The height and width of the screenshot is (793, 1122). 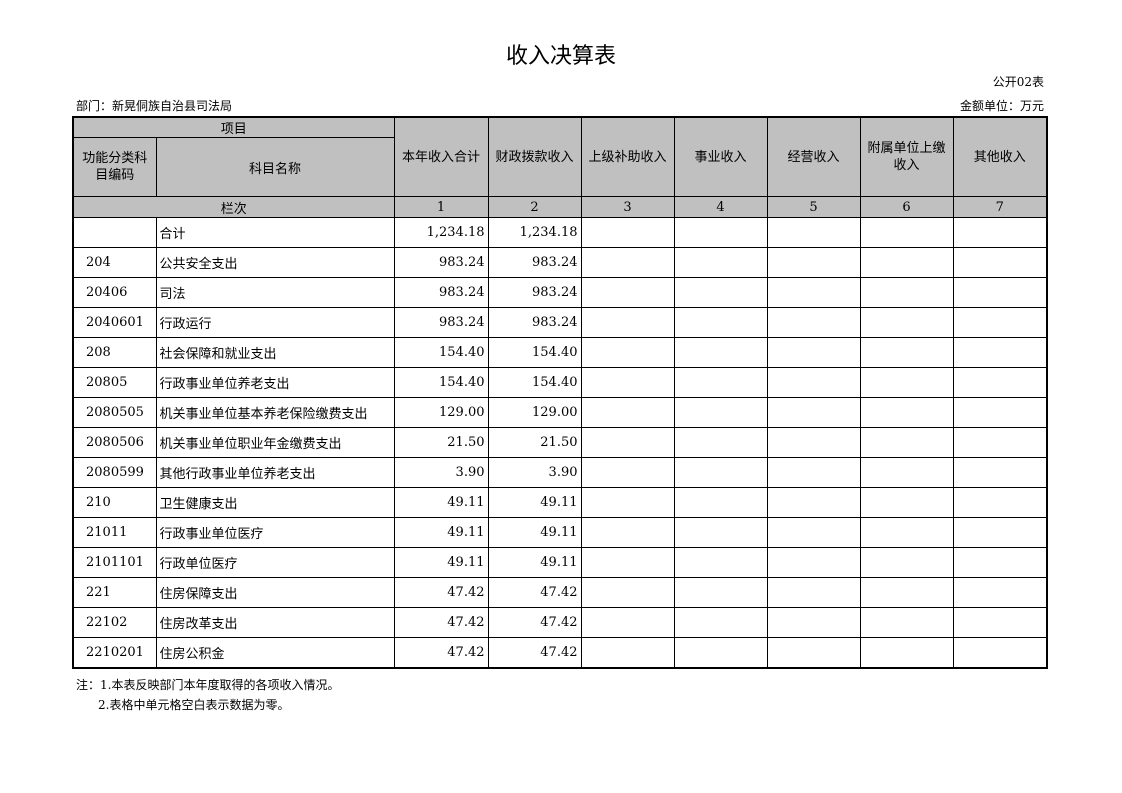 What do you see at coordinates (1018, 82) in the screenshot?
I see `table-code: 公开02表` at bounding box center [1018, 82].